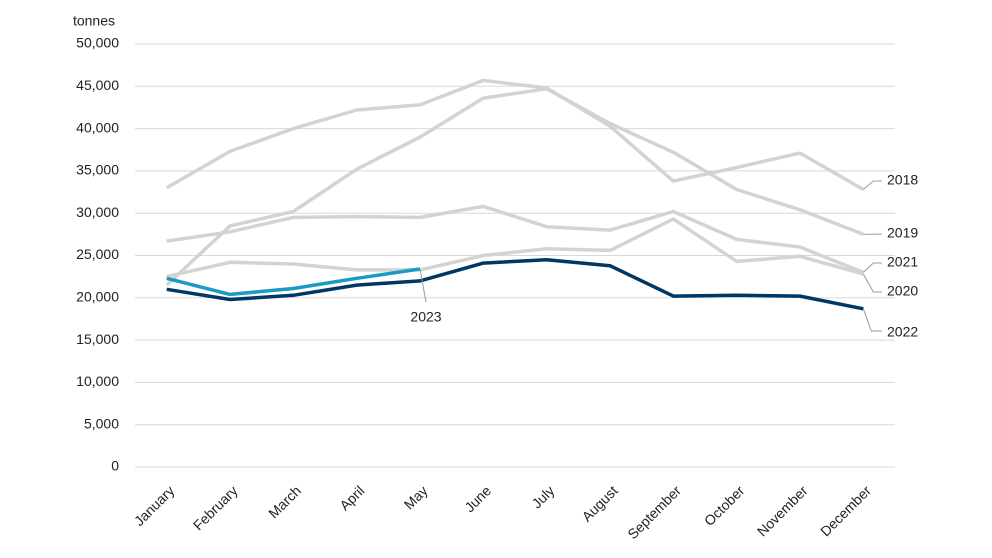 This screenshot has width=992, height=558. I want to click on x-tick-label: August, so click(600, 503).